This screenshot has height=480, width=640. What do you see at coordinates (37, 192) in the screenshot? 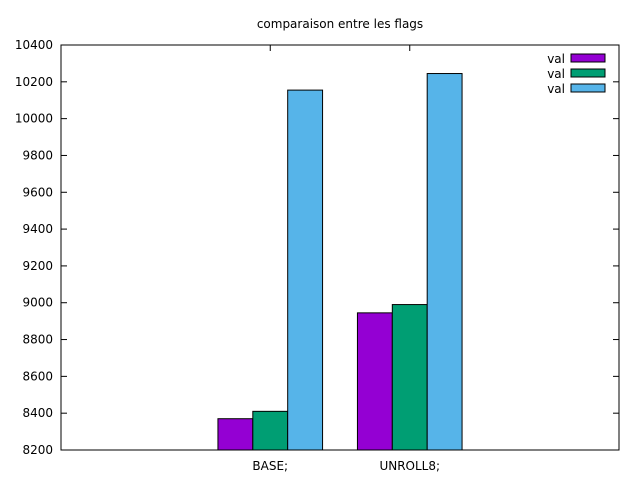
I see `y-tick-label: 9600` at bounding box center [37, 192].